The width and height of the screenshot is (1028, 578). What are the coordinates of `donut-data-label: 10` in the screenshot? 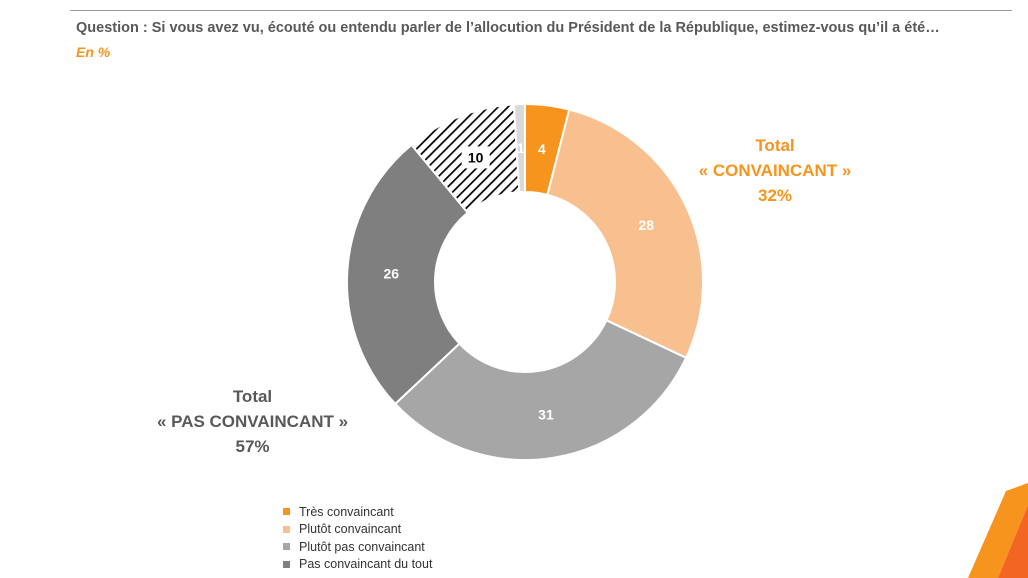 It's located at (476, 157).